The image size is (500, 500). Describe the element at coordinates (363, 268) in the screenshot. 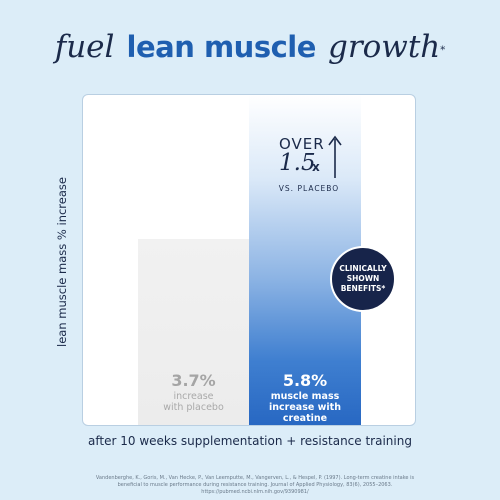

I see `badge-line1: CLINICALLY` at that location.